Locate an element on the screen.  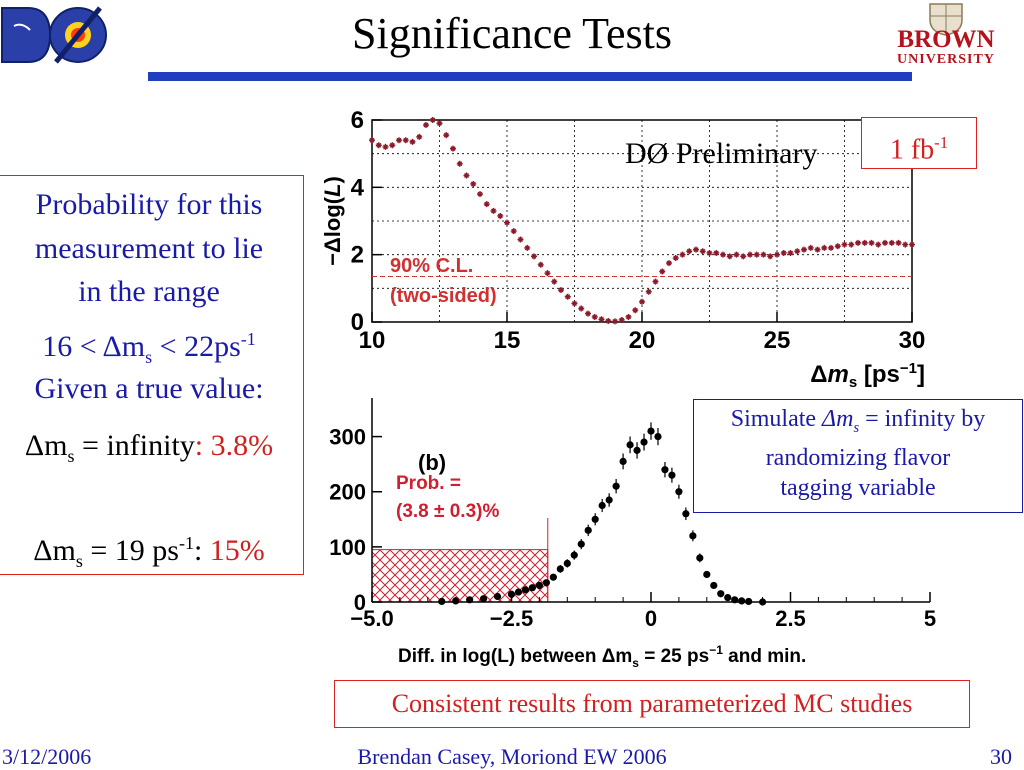
prob-line-1: Probability for this is located at coordinates (149, 204).